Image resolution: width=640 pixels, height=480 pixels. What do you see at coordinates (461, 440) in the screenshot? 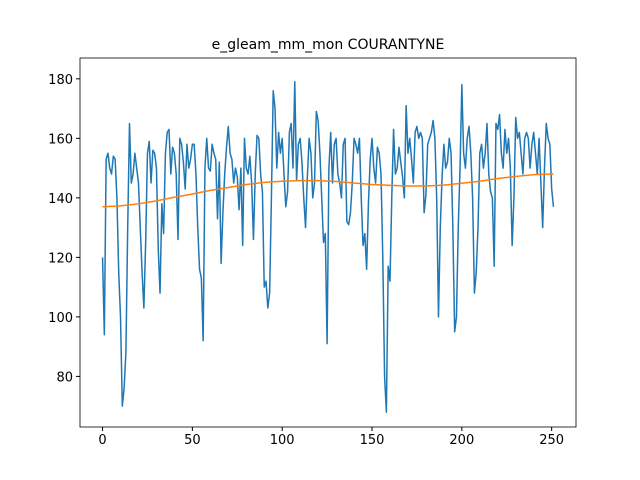
I see `x-tick-label: 200` at bounding box center [461, 440].